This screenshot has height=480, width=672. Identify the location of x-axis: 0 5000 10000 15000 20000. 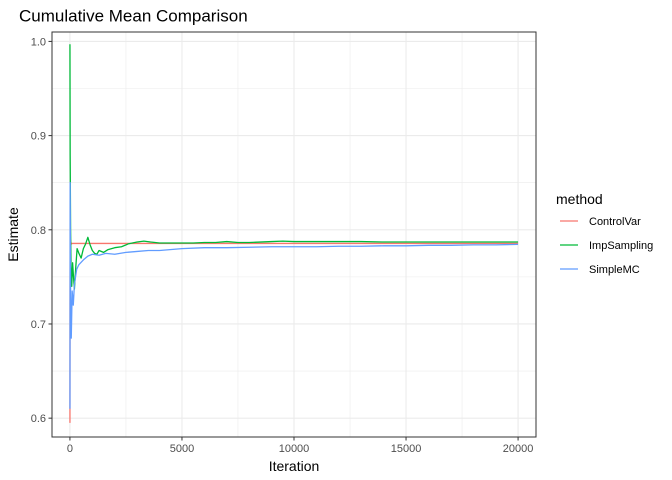
(300, 446).